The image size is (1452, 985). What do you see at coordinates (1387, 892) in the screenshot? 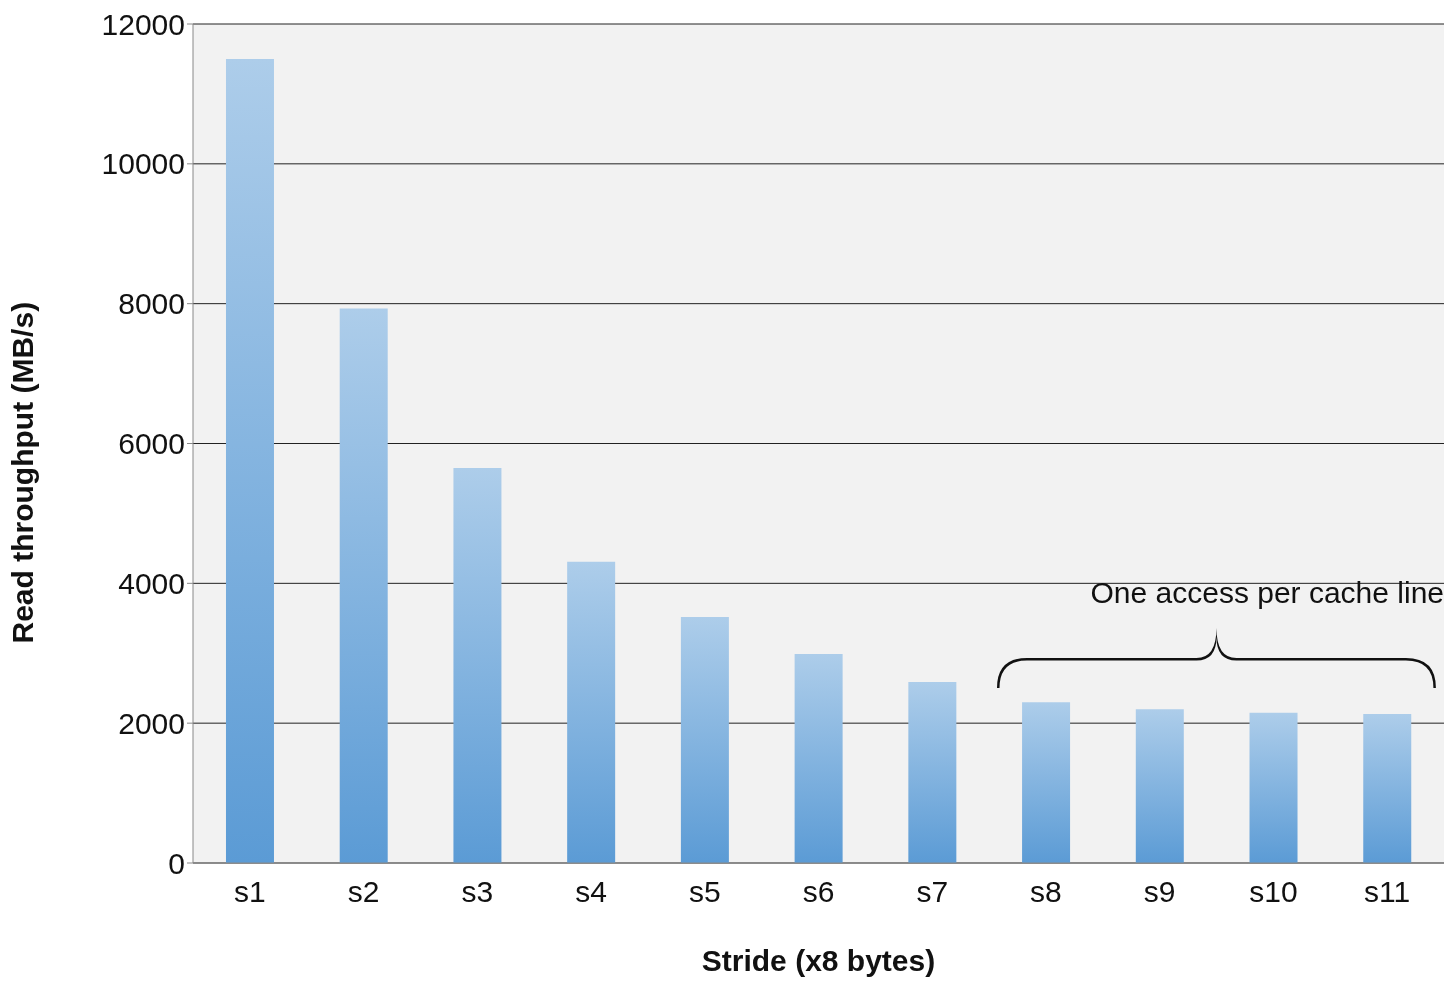
I see `x-tick-label: s11` at bounding box center [1387, 892].